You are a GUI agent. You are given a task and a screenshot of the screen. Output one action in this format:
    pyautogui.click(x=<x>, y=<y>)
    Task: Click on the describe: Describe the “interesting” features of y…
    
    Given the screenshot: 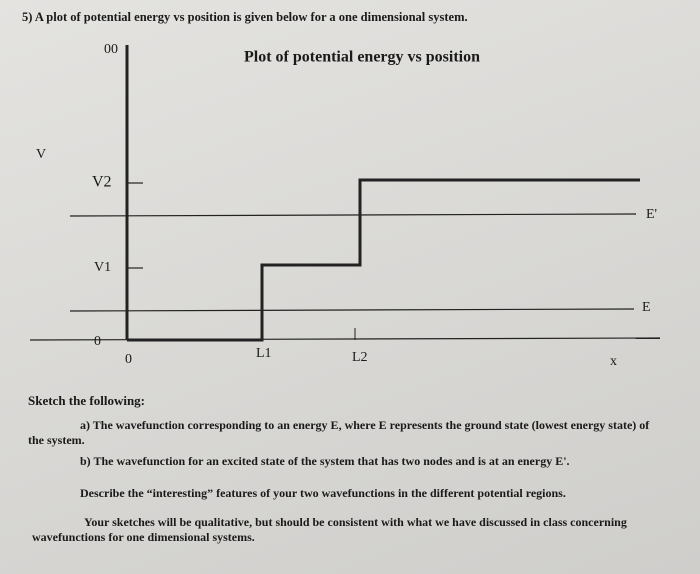 What is the action you would take?
    pyautogui.click(x=323, y=493)
    